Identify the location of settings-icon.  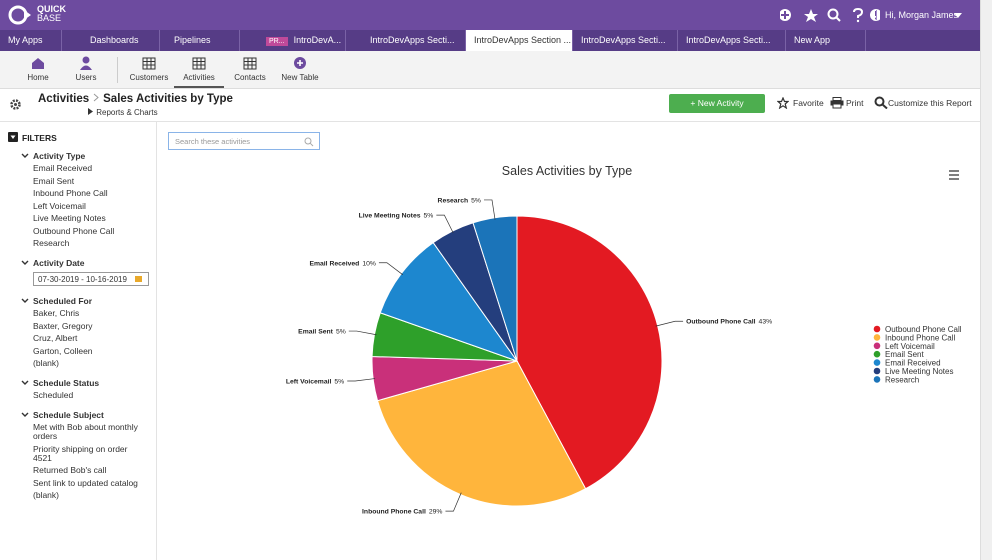
(15, 104).